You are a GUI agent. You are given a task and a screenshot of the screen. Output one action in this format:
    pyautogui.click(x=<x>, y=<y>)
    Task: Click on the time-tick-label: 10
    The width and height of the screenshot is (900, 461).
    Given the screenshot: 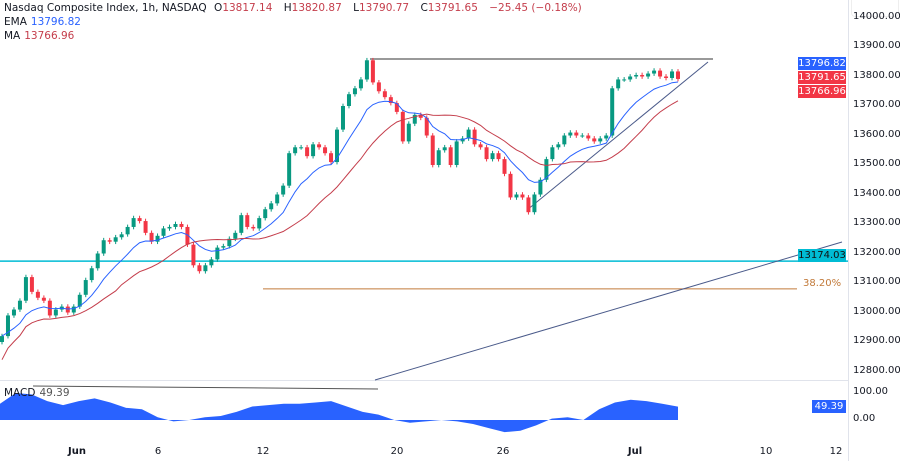 What is the action you would take?
    pyautogui.click(x=766, y=451)
    